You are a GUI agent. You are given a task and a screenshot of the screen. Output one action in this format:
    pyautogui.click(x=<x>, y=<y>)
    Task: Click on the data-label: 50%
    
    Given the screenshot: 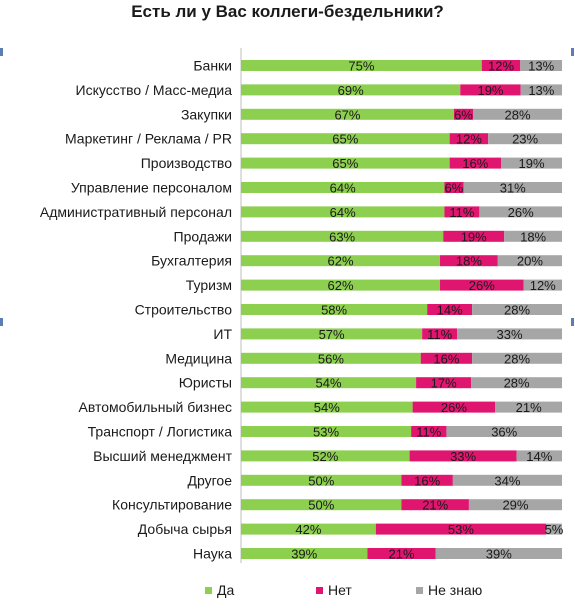 What is the action you would take?
    pyautogui.click(x=321, y=480)
    